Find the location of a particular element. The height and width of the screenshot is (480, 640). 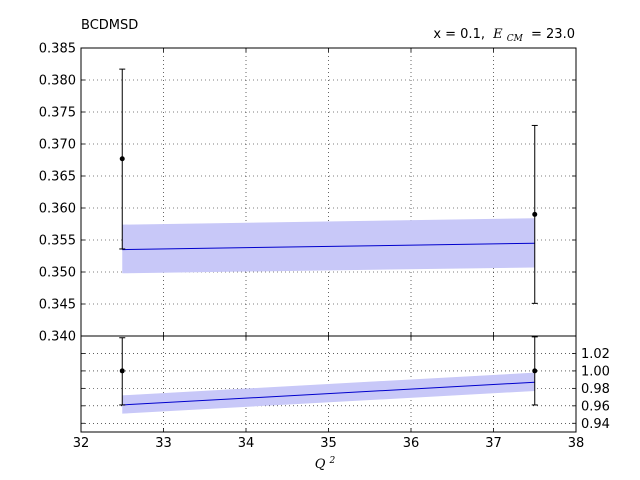

top-y-tick-label: 0.380 is located at coordinates (57, 81).